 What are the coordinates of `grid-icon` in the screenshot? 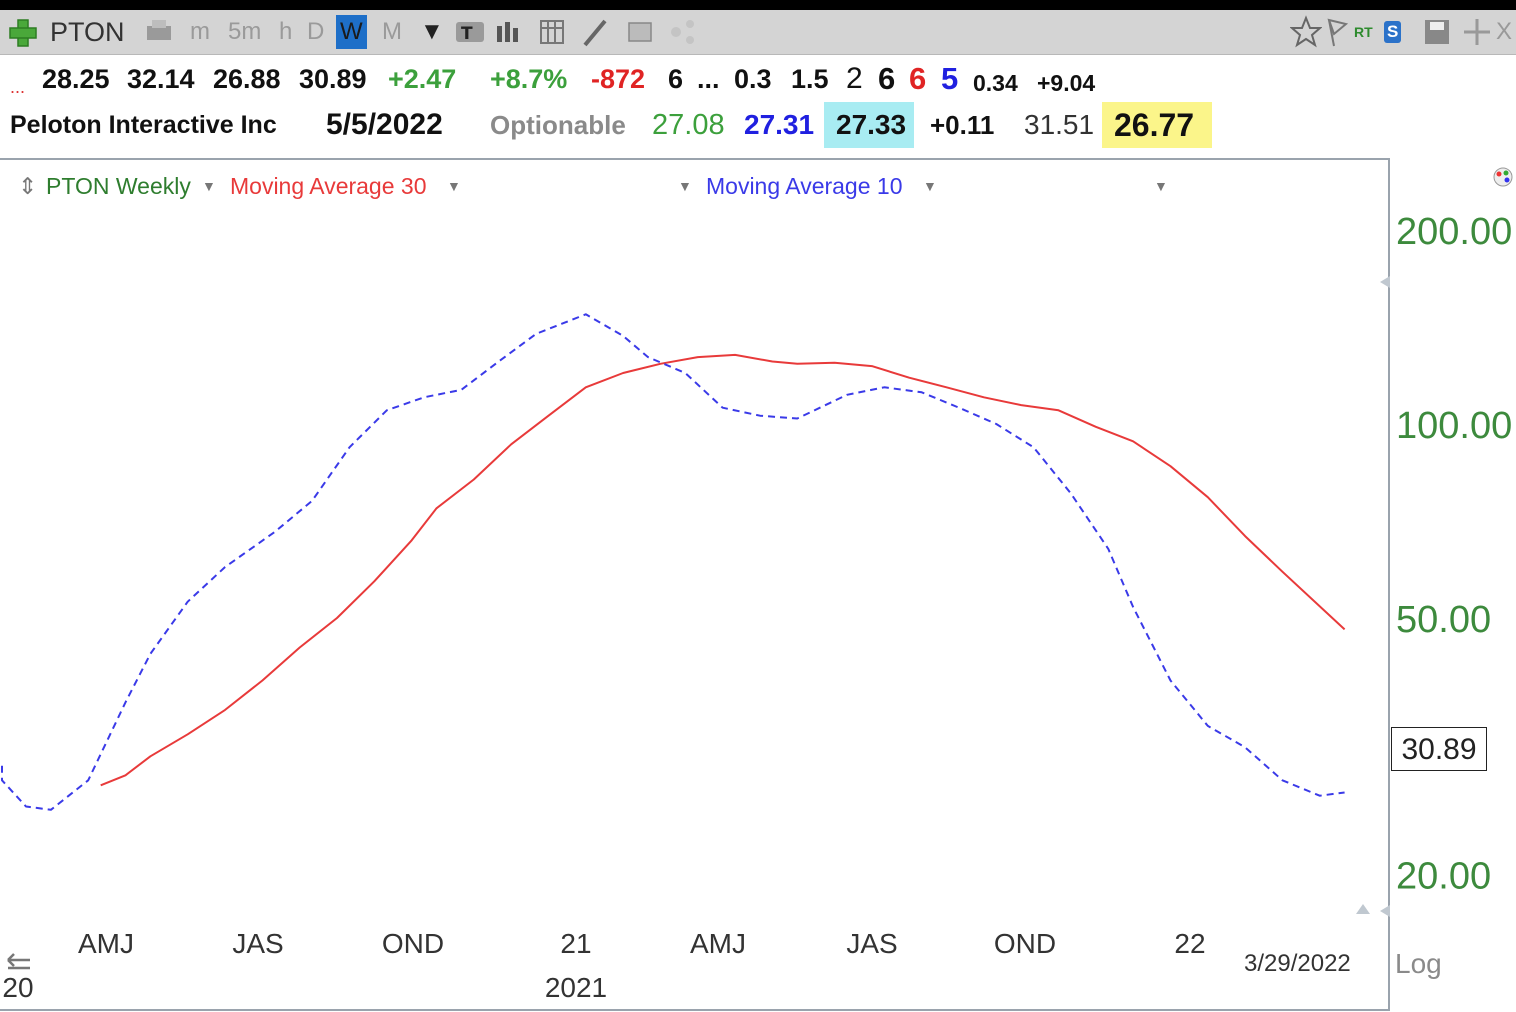 It's located at (553, 32).